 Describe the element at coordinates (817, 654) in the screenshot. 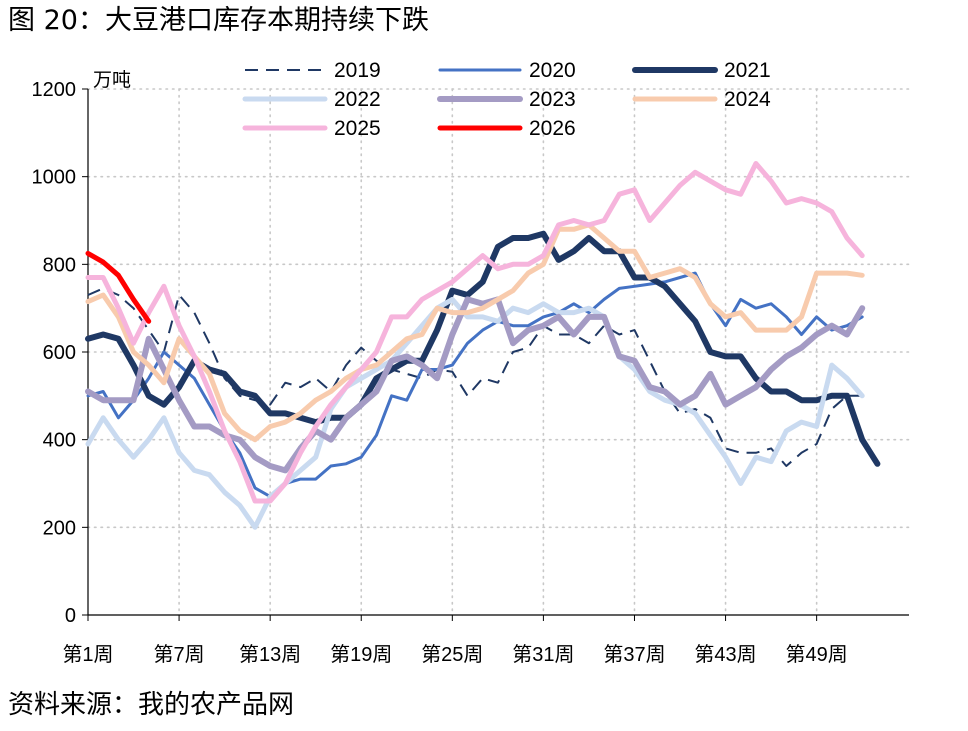

I see `x-tick-label: 第49周` at that location.